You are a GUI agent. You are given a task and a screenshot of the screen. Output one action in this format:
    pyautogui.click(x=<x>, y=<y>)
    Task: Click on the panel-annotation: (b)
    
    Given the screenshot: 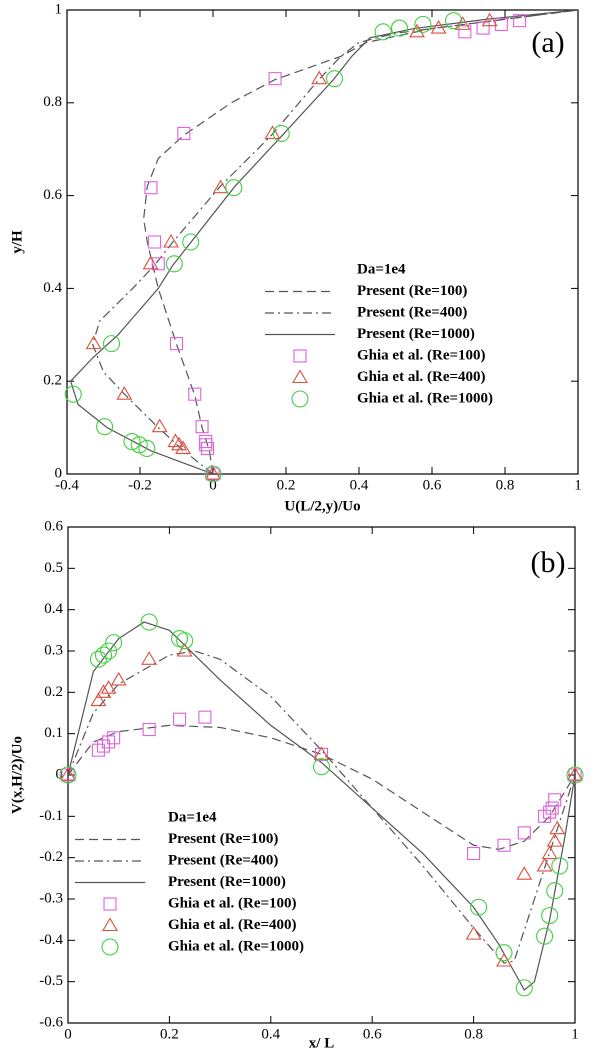 What is the action you would take?
    pyautogui.click(x=548, y=562)
    